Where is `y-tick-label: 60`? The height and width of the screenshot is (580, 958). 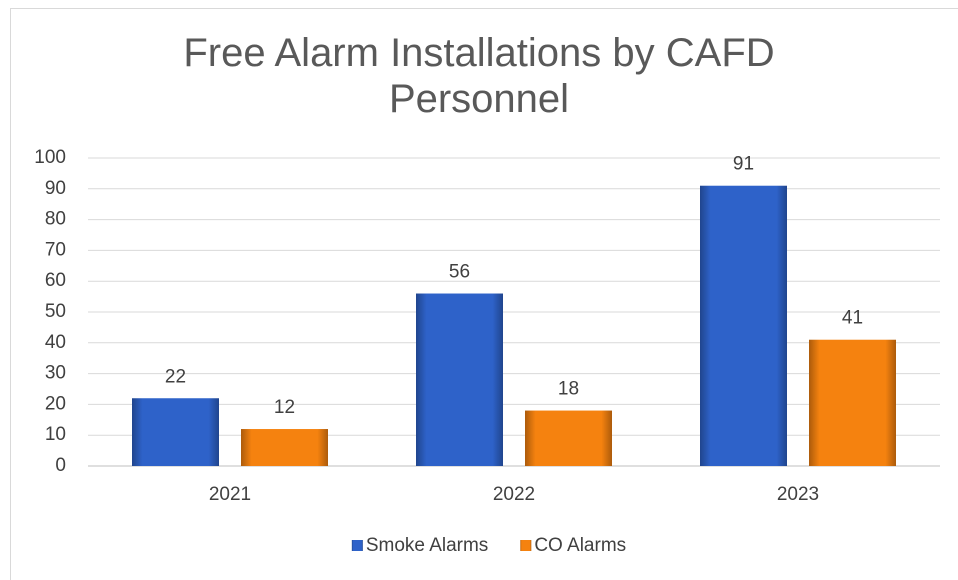
y-tick-label: 60 is located at coordinates (55, 280).